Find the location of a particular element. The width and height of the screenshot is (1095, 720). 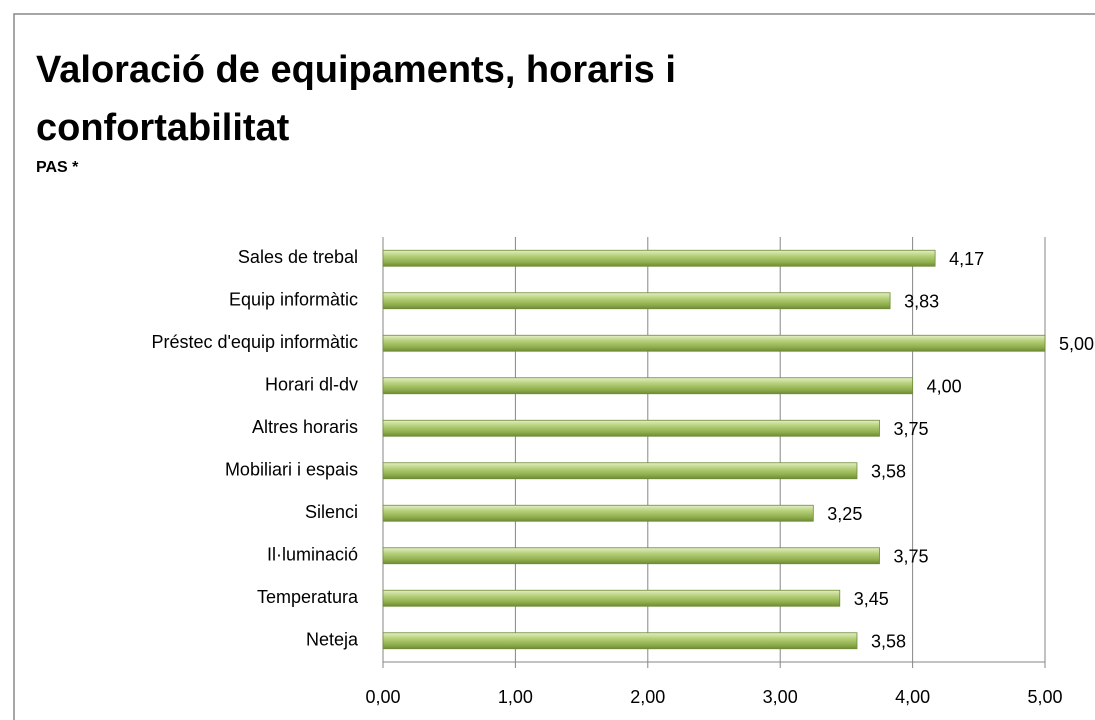

y-tick-label: Silenci is located at coordinates (331, 512).